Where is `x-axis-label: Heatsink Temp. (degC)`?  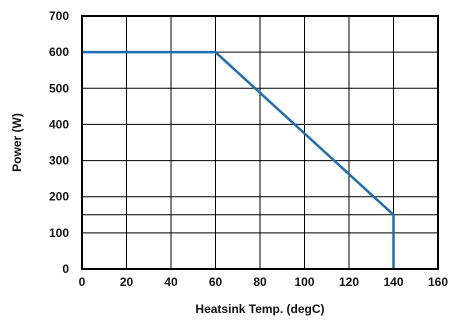 x-axis-label: Heatsink Temp. (degC) is located at coordinates (259, 309).